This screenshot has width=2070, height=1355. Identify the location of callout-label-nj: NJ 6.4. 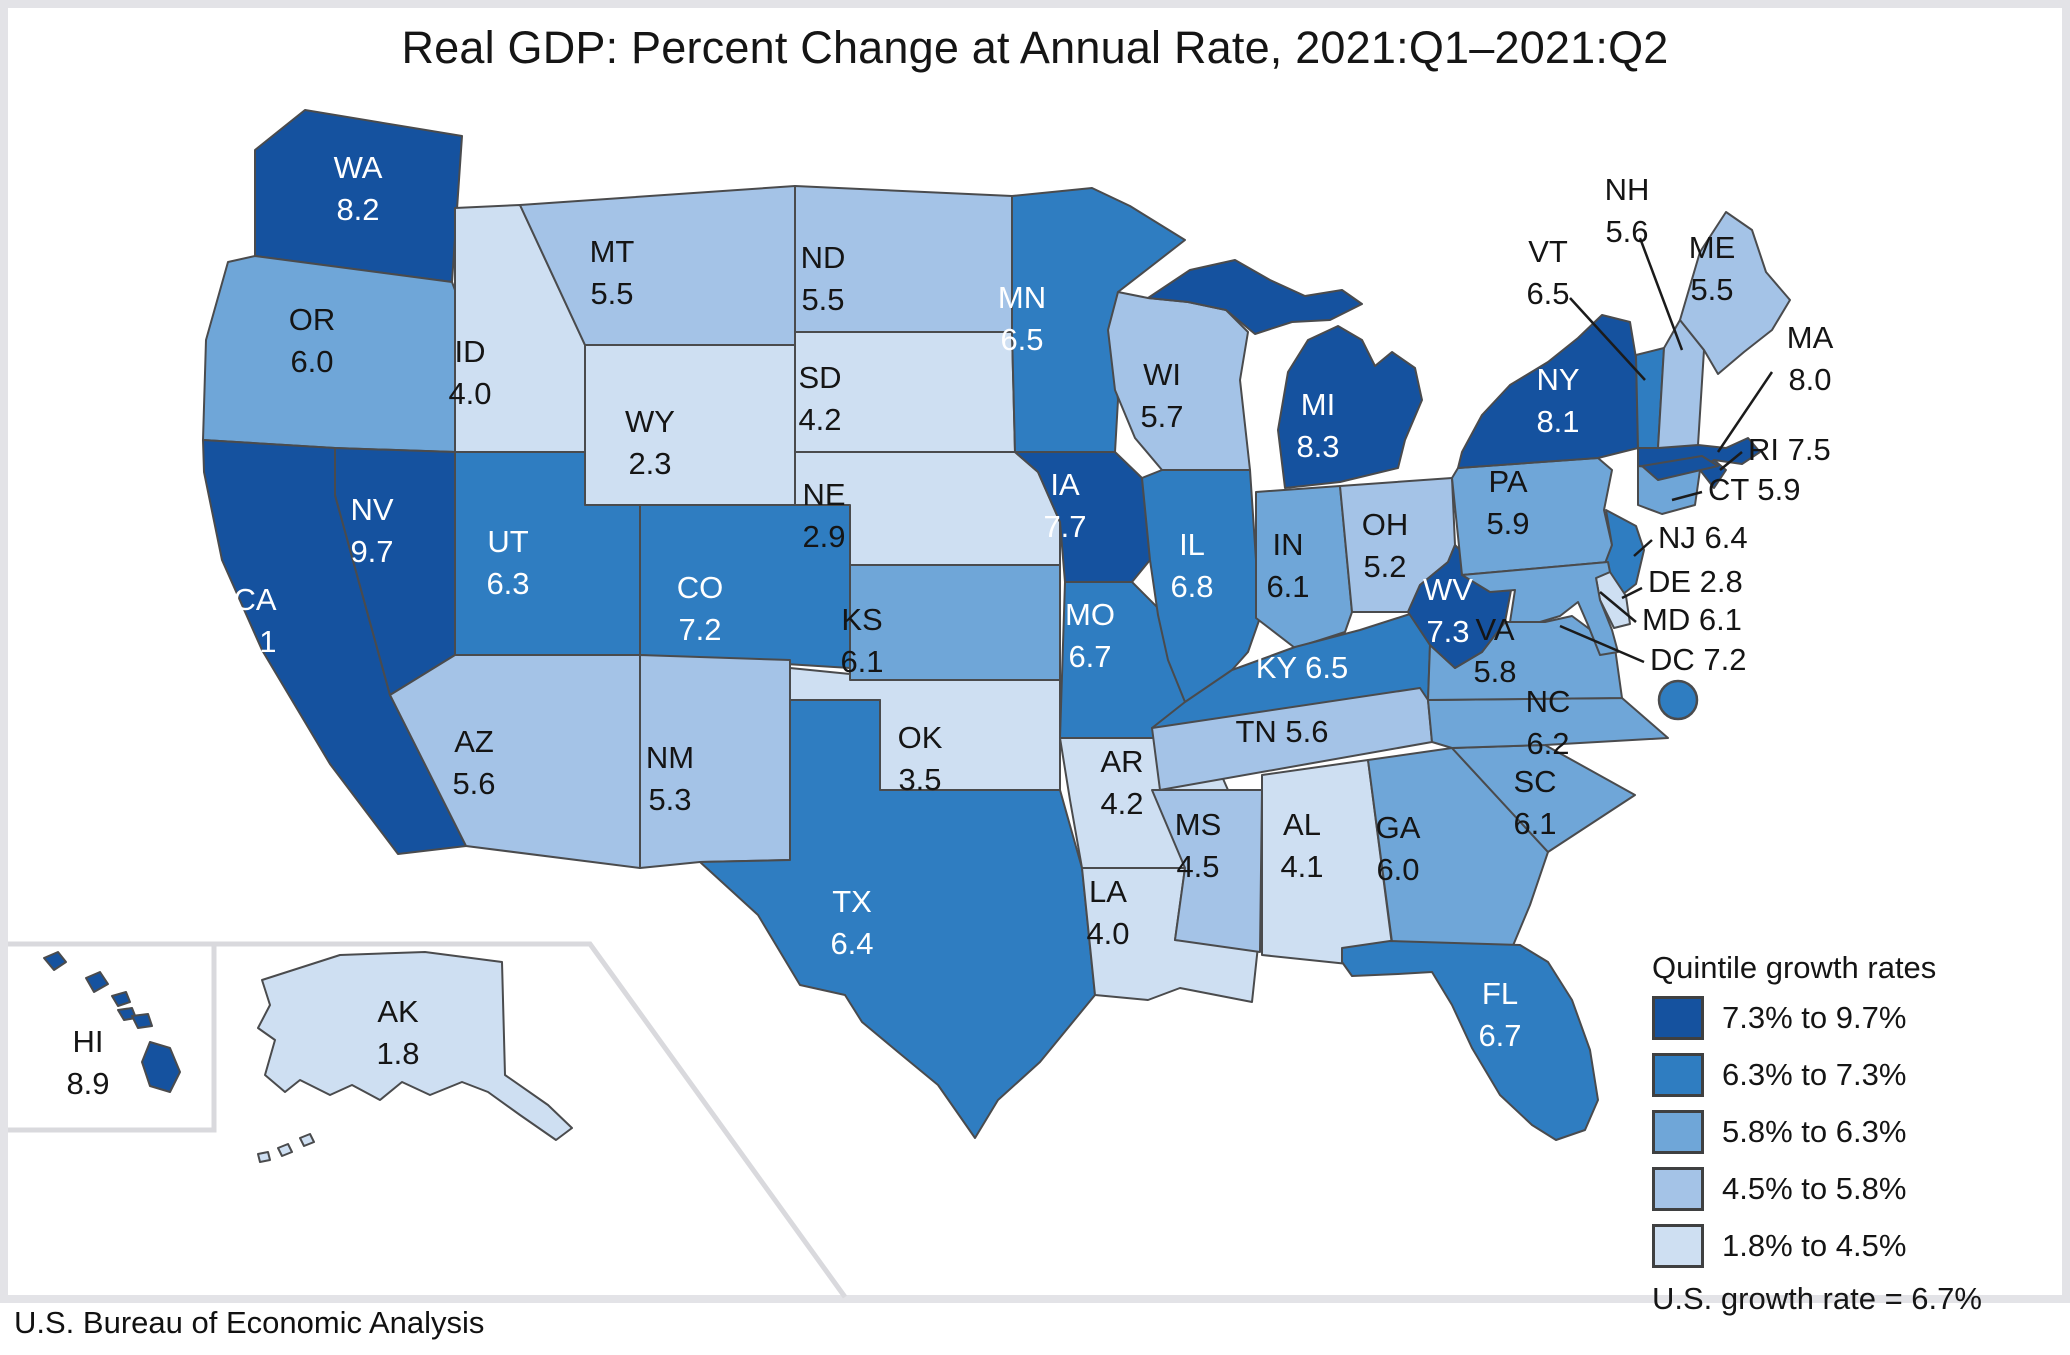
(1703, 537).